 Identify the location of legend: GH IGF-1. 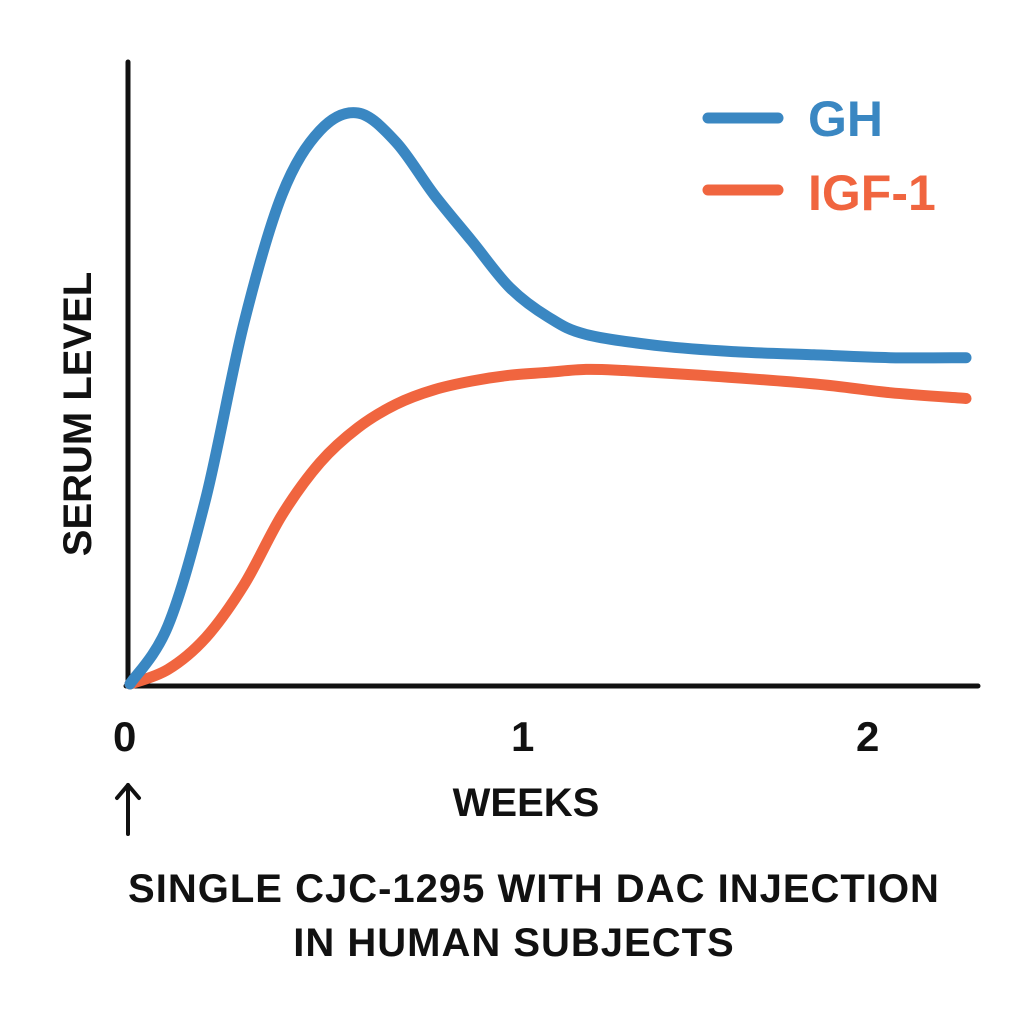
(819, 156).